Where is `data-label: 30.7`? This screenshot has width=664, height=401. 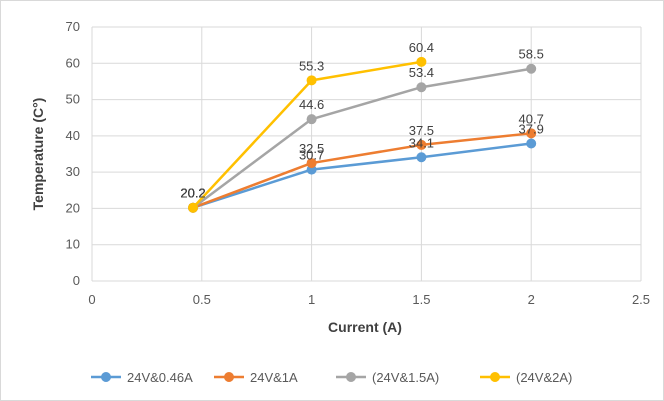 data-label: 30.7 is located at coordinates (311, 155).